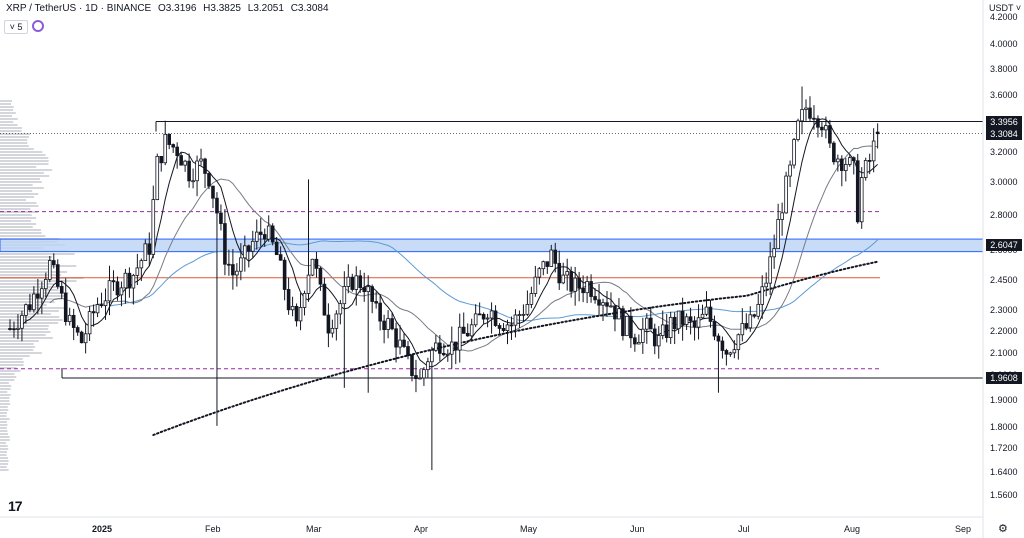 This screenshot has height=538, width=1024. I want to click on currency-selector: USDT ˅, so click(1005, 8).